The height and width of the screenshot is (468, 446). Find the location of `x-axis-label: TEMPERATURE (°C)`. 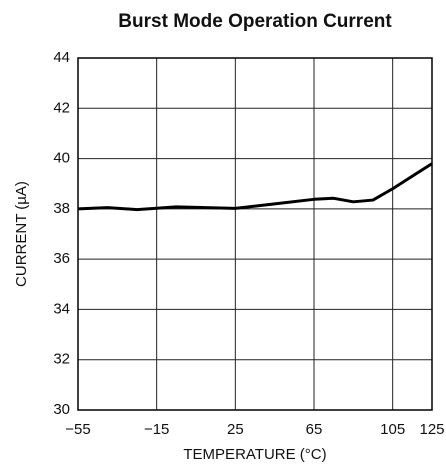

x-axis-label: TEMPERATURE (°C) is located at coordinates (254, 454).